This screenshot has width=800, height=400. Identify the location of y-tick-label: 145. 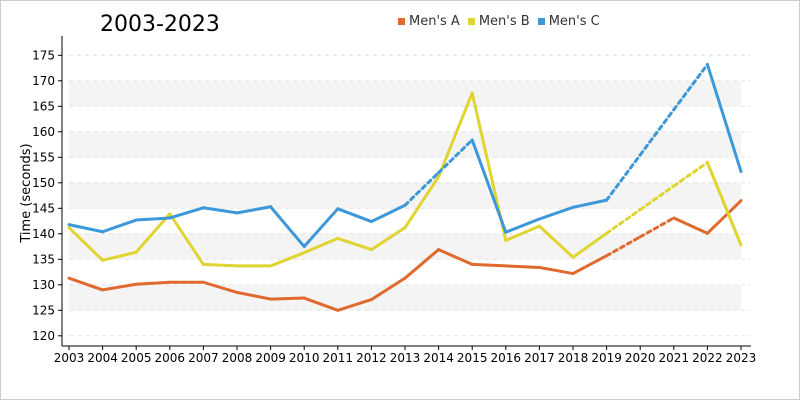
(43, 208).